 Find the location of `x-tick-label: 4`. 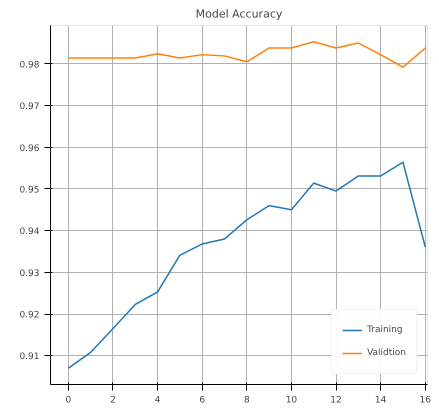

x-tick-label: 4 is located at coordinates (157, 401).